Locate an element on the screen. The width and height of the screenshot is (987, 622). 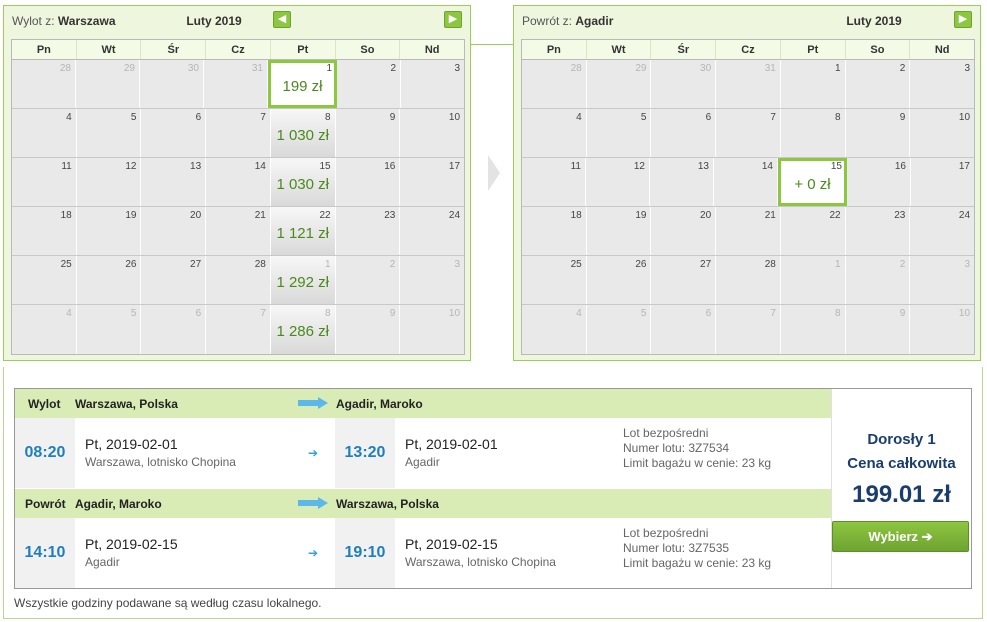
arrow-right-icon: ▶ is located at coordinates (963, 19).